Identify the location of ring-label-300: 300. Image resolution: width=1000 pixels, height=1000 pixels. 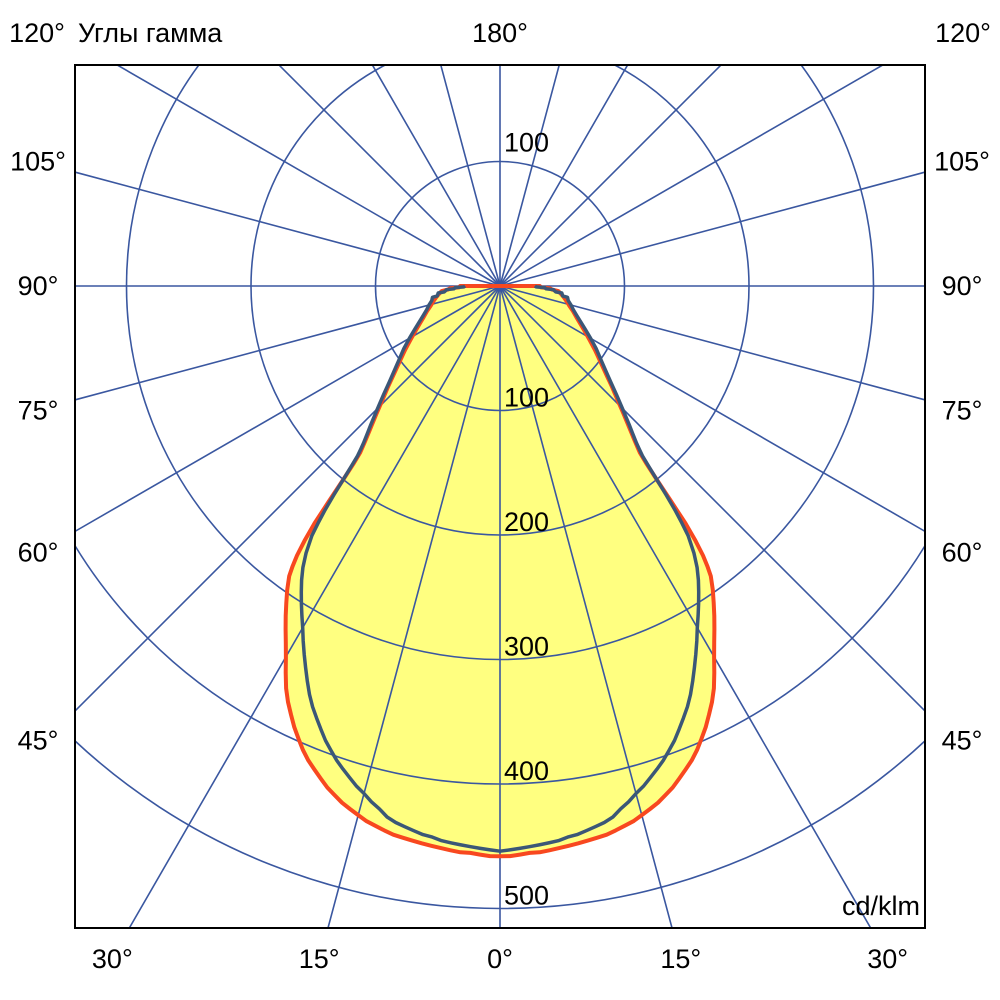
(526, 647).